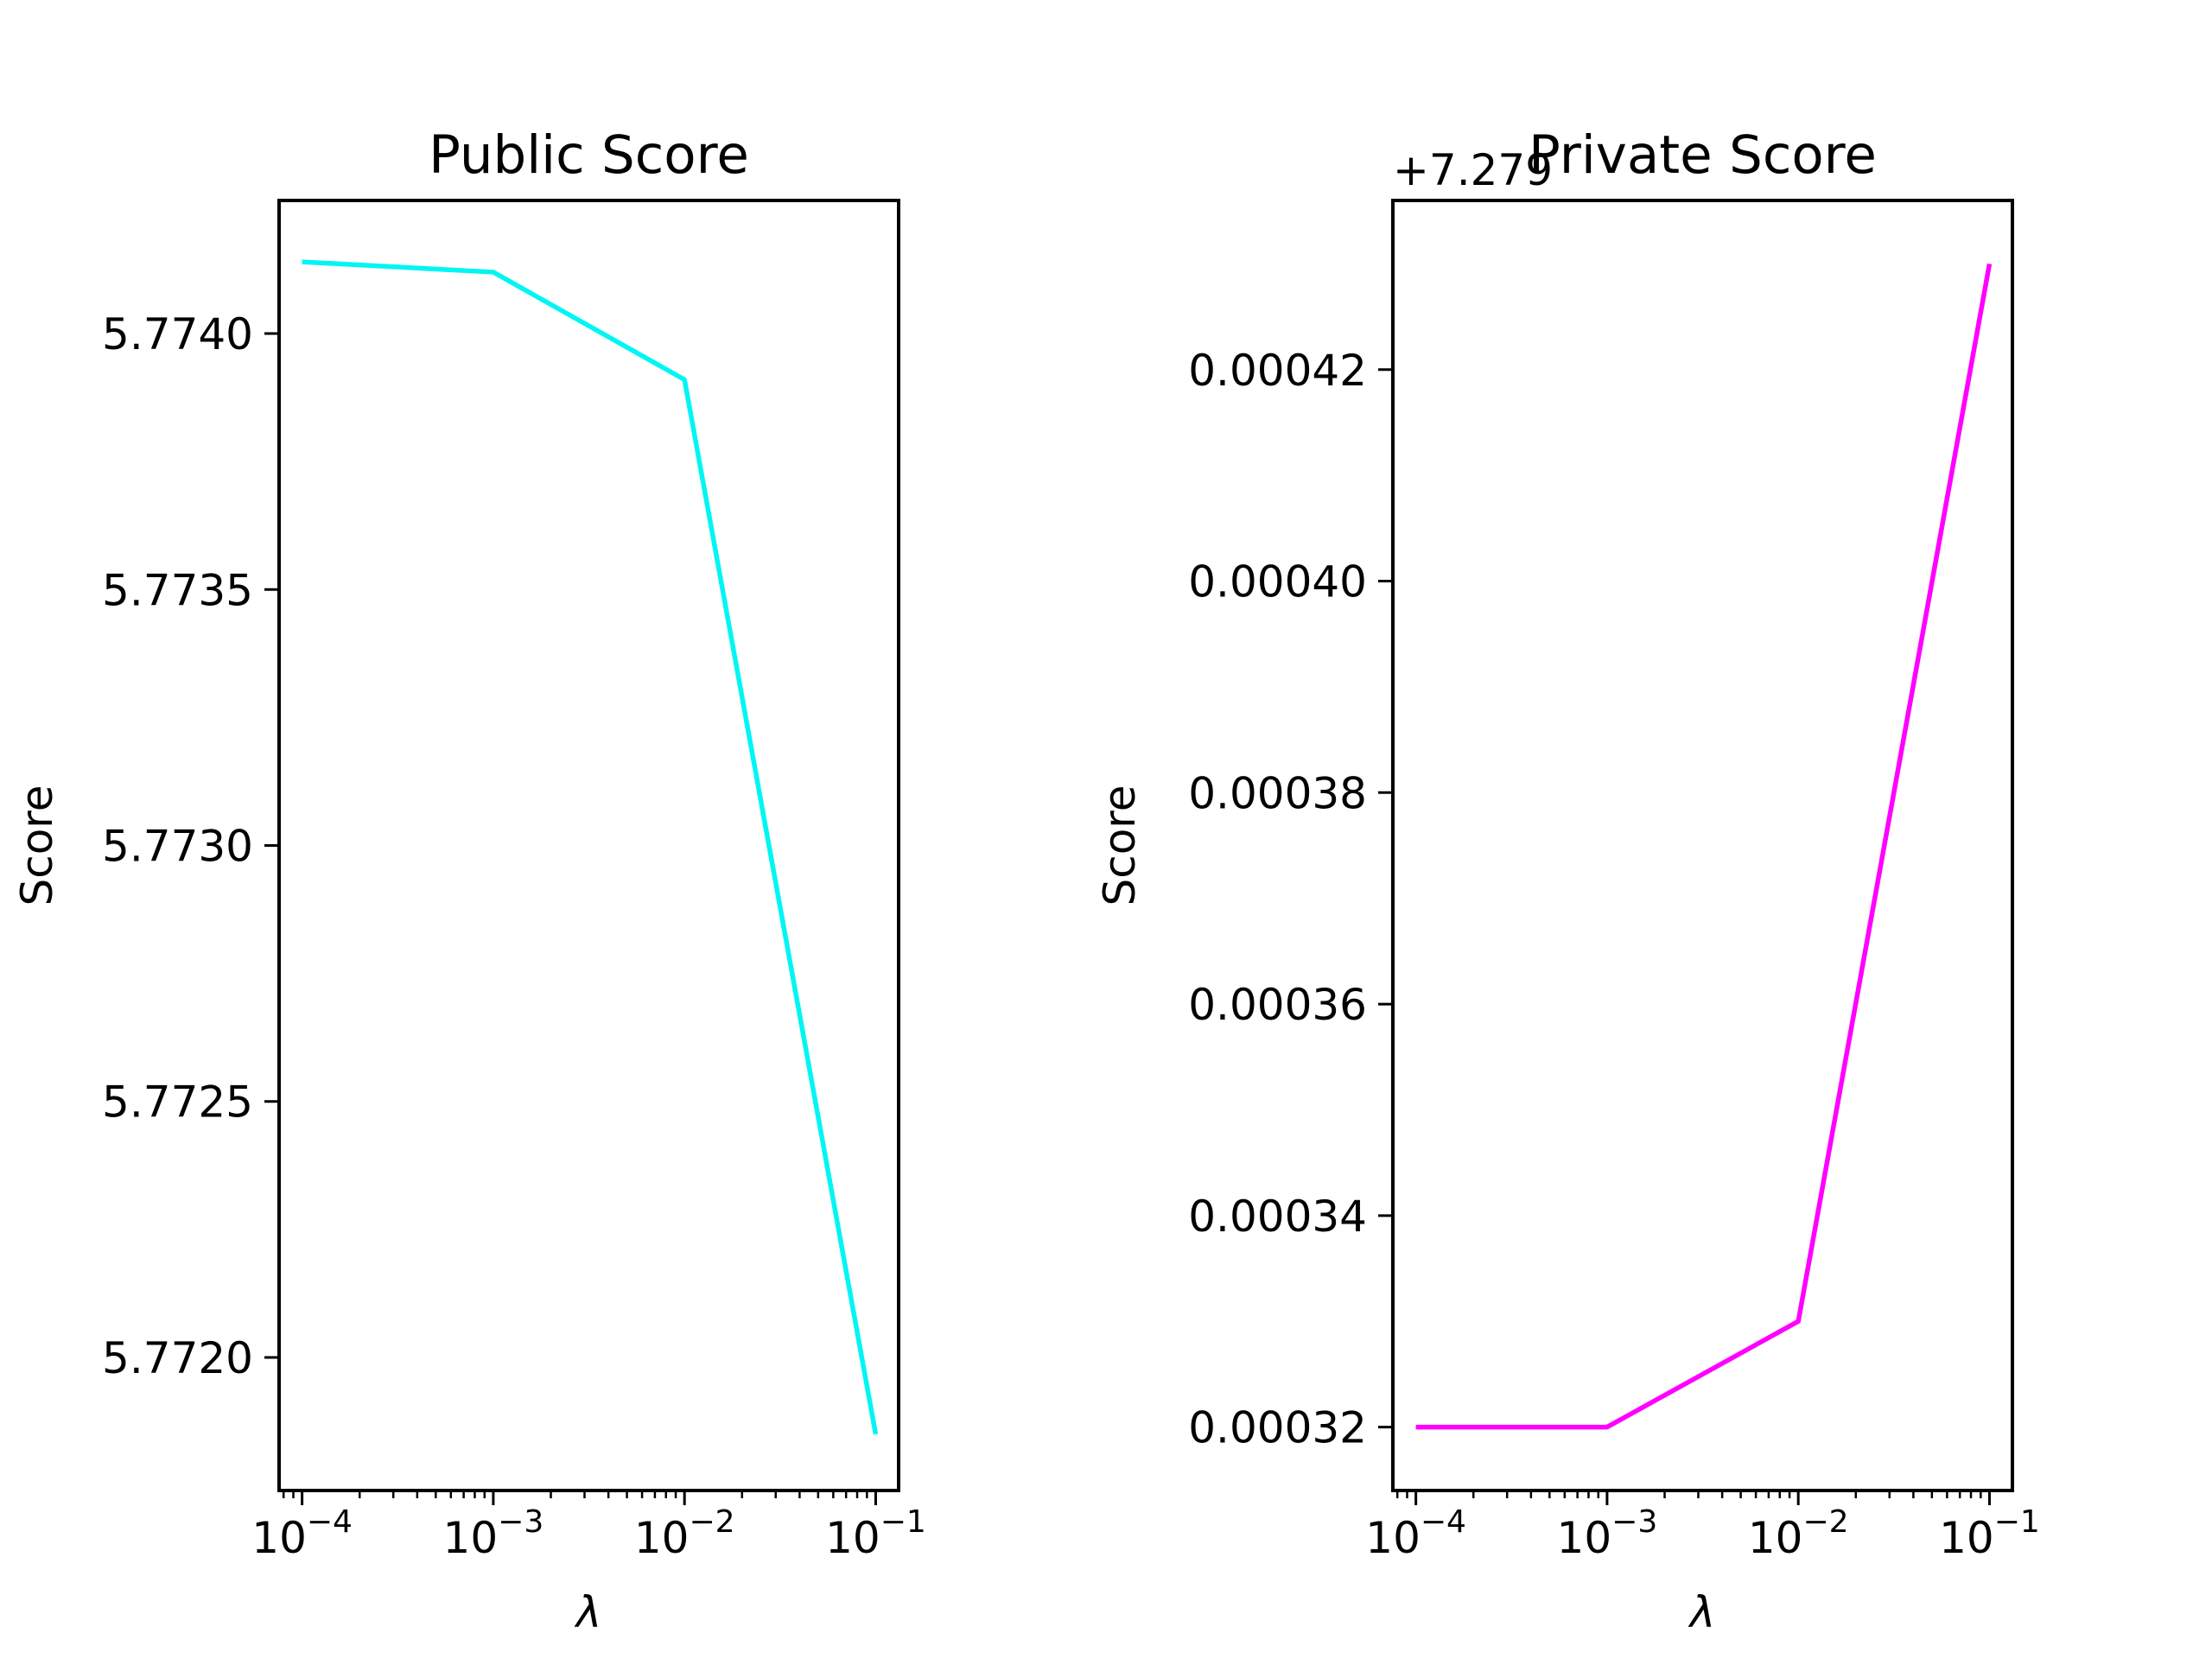 This screenshot has height=1659, width=2212. I want to click on public-score-y-axis: 5.7720 5.7725 5.7730 5.7735 5.7740, so click(190, 846).